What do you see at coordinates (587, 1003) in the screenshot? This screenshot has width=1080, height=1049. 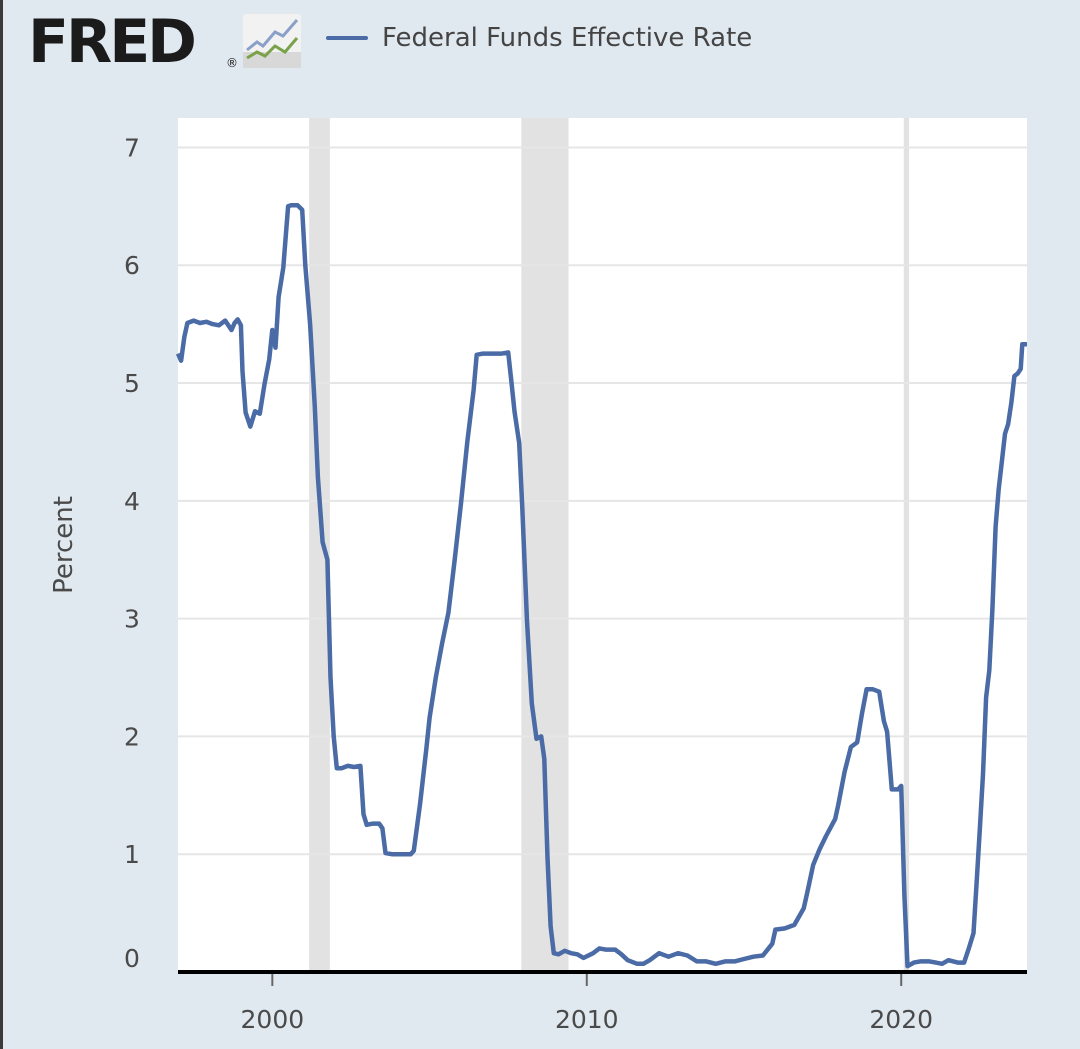 I see `x-axis-ticks: 2000 2010 2020` at bounding box center [587, 1003].